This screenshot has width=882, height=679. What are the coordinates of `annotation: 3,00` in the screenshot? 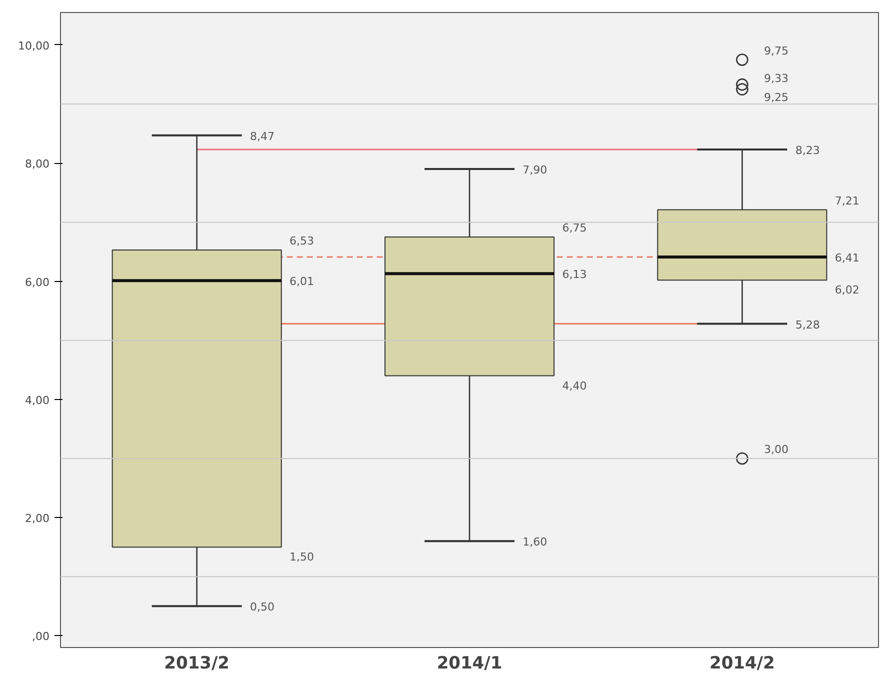 It's located at (776, 449).